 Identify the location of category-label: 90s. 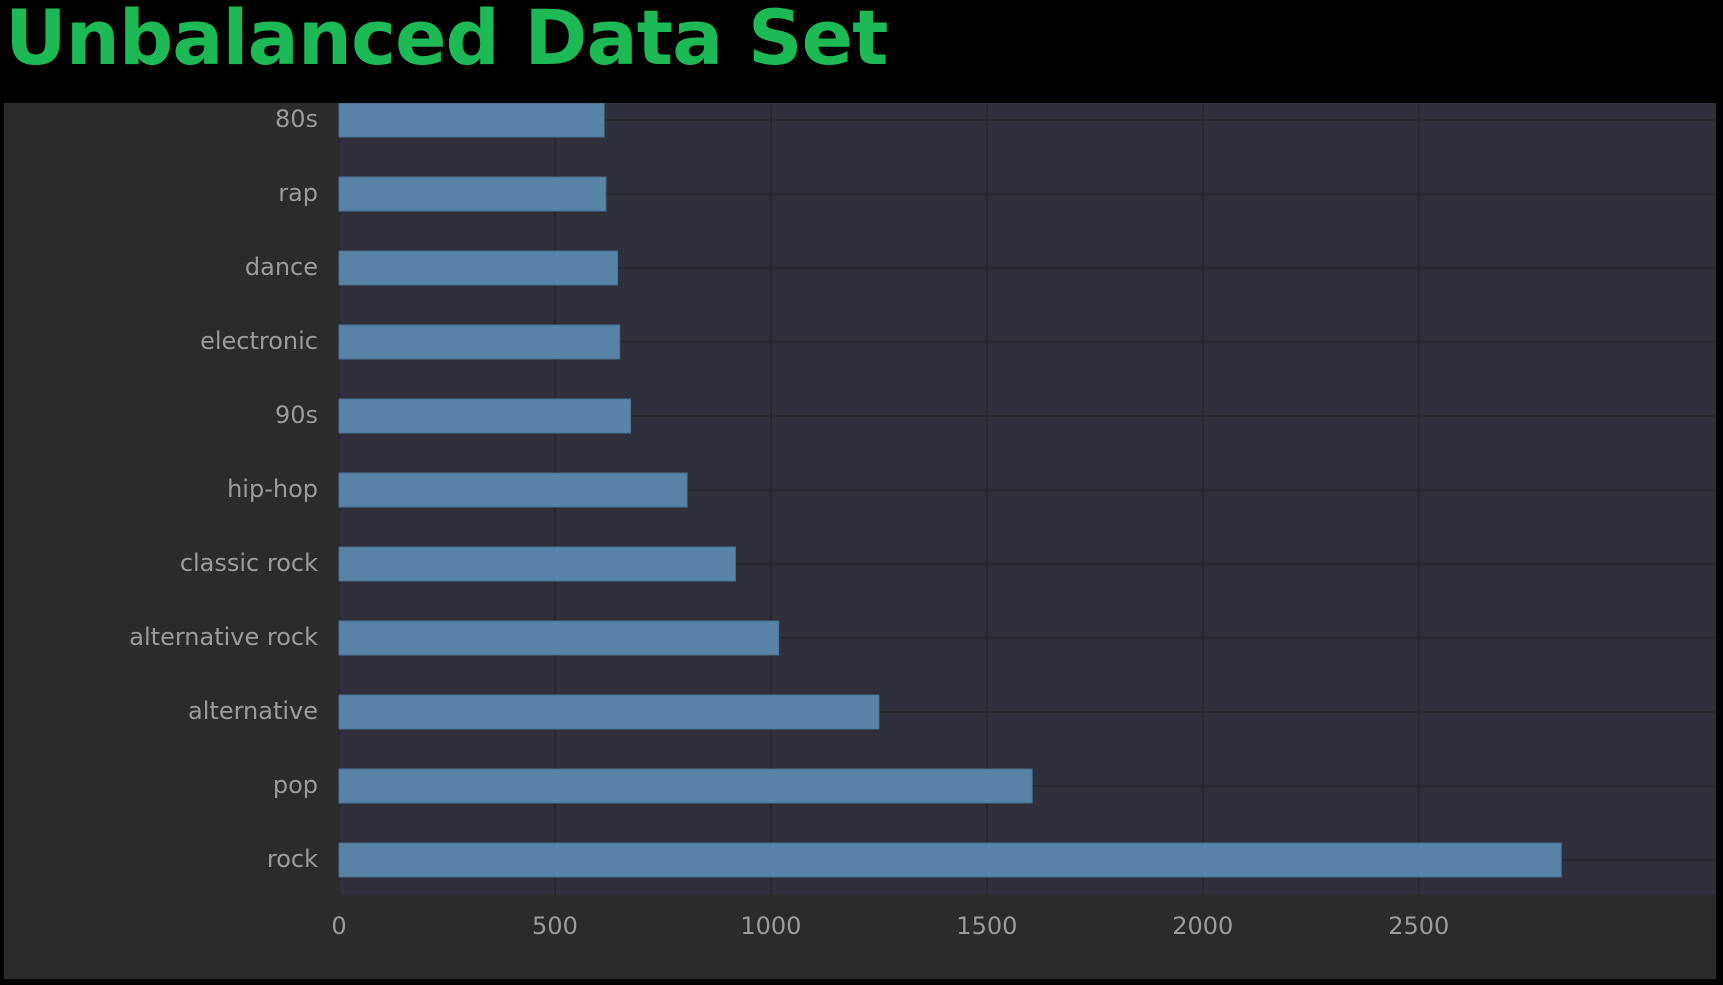
(296, 415).